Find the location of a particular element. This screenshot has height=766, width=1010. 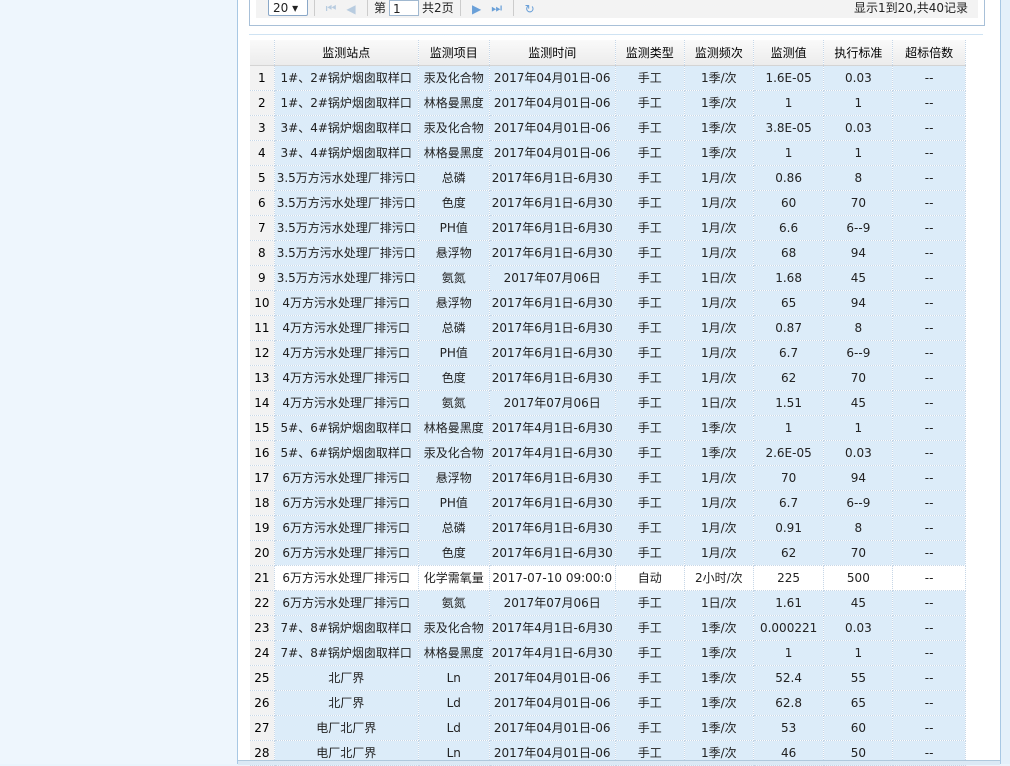

header-spacer is located at coordinates (974, 52).